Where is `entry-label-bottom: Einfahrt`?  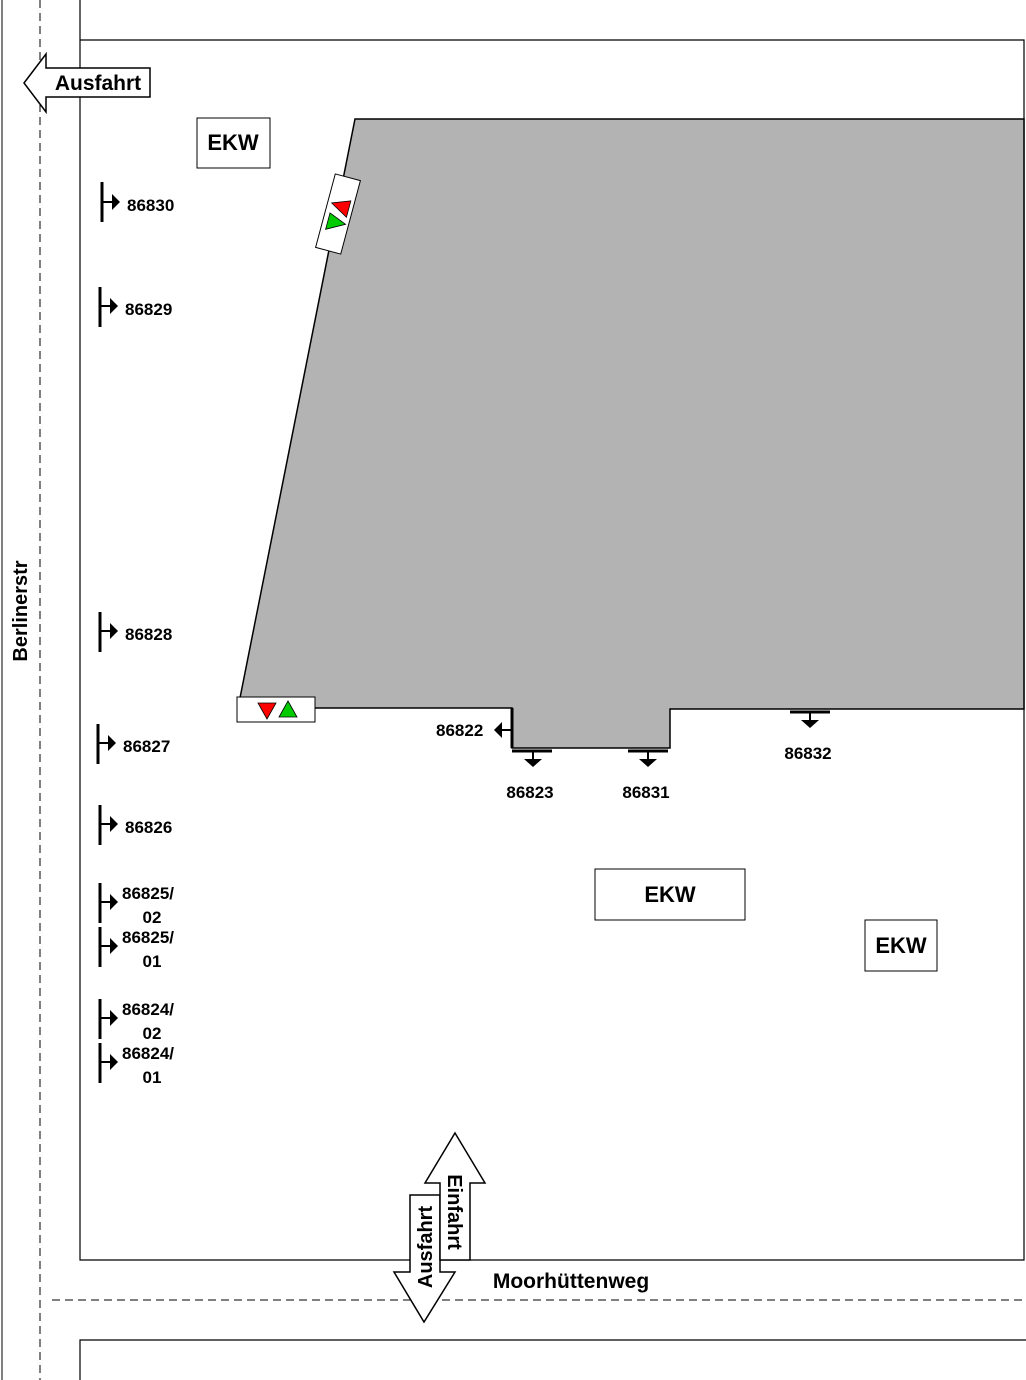 entry-label-bottom: Einfahrt is located at coordinates (454, 1212).